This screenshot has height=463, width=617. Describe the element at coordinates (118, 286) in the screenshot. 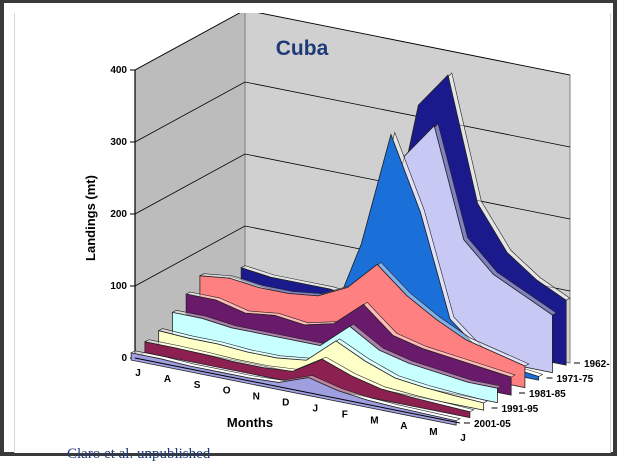

I see `y-tick-label: 100` at that location.